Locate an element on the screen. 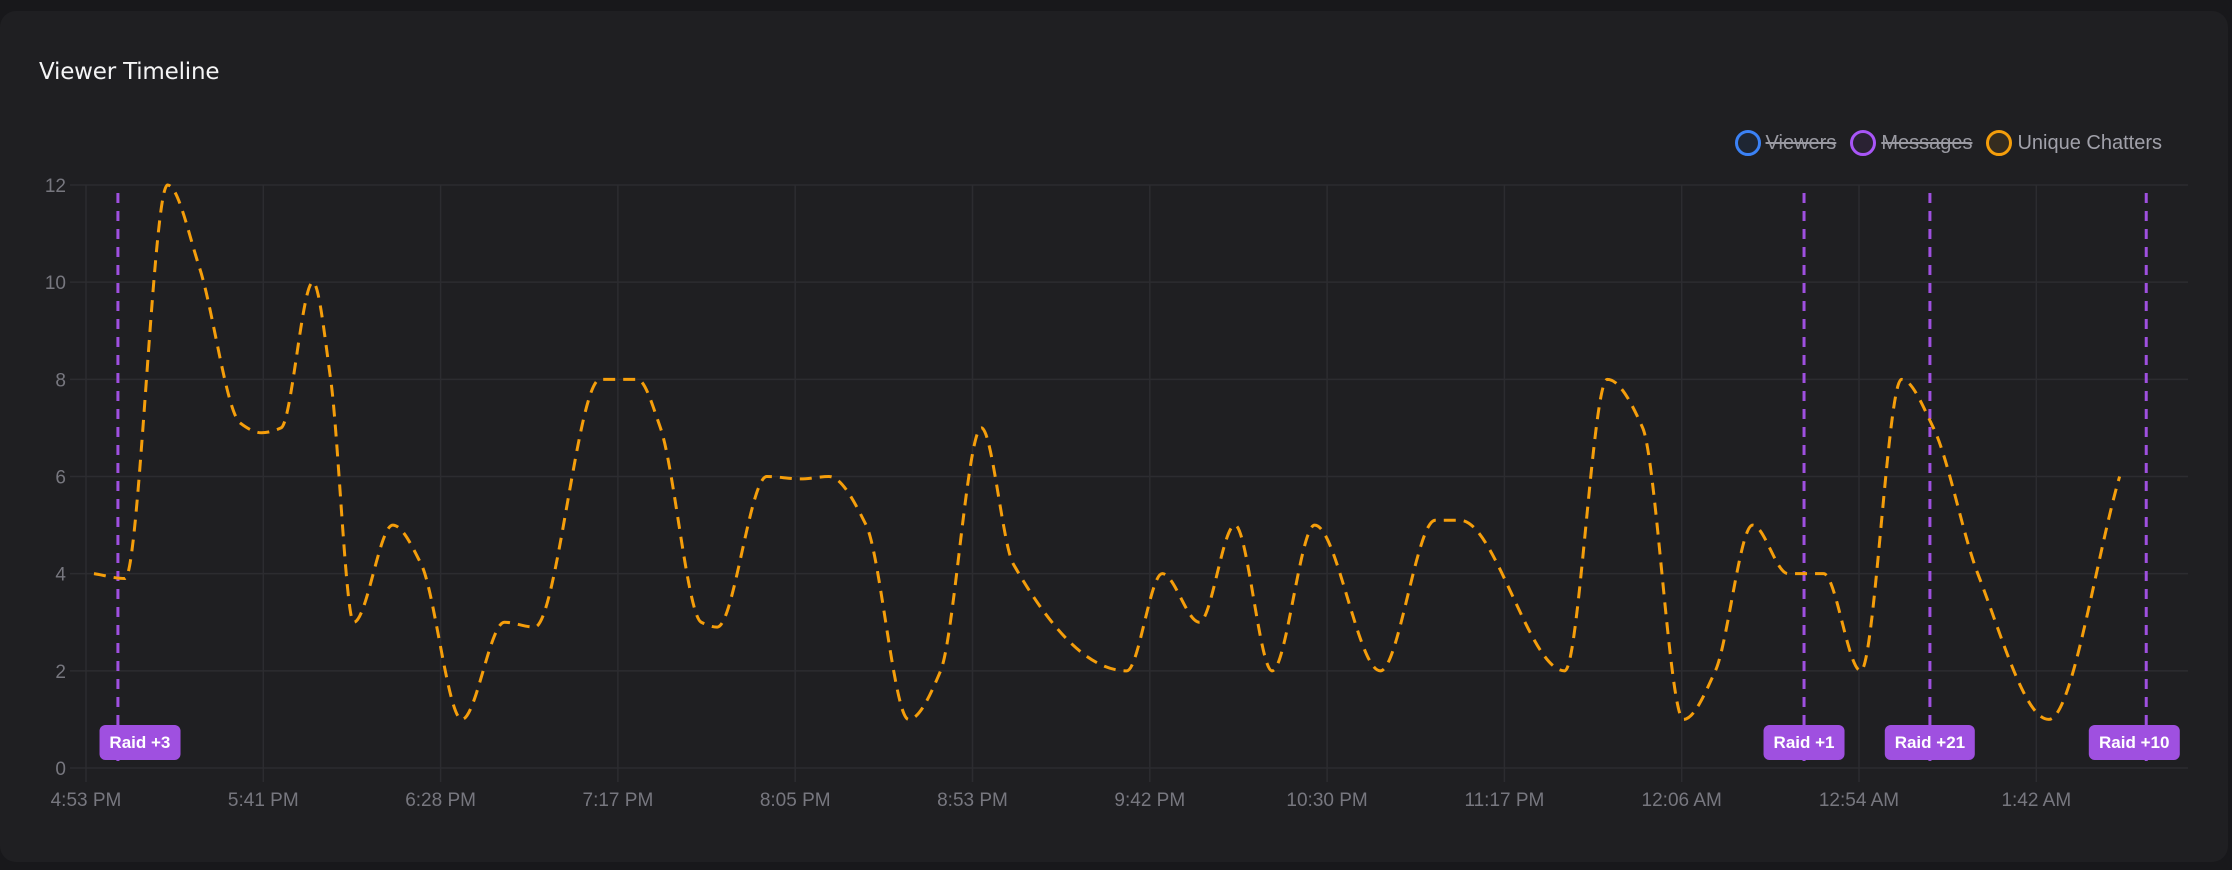 This screenshot has width=2232, height=870. raid-badge: Raid +21 is located at coordinates (1930, 742).